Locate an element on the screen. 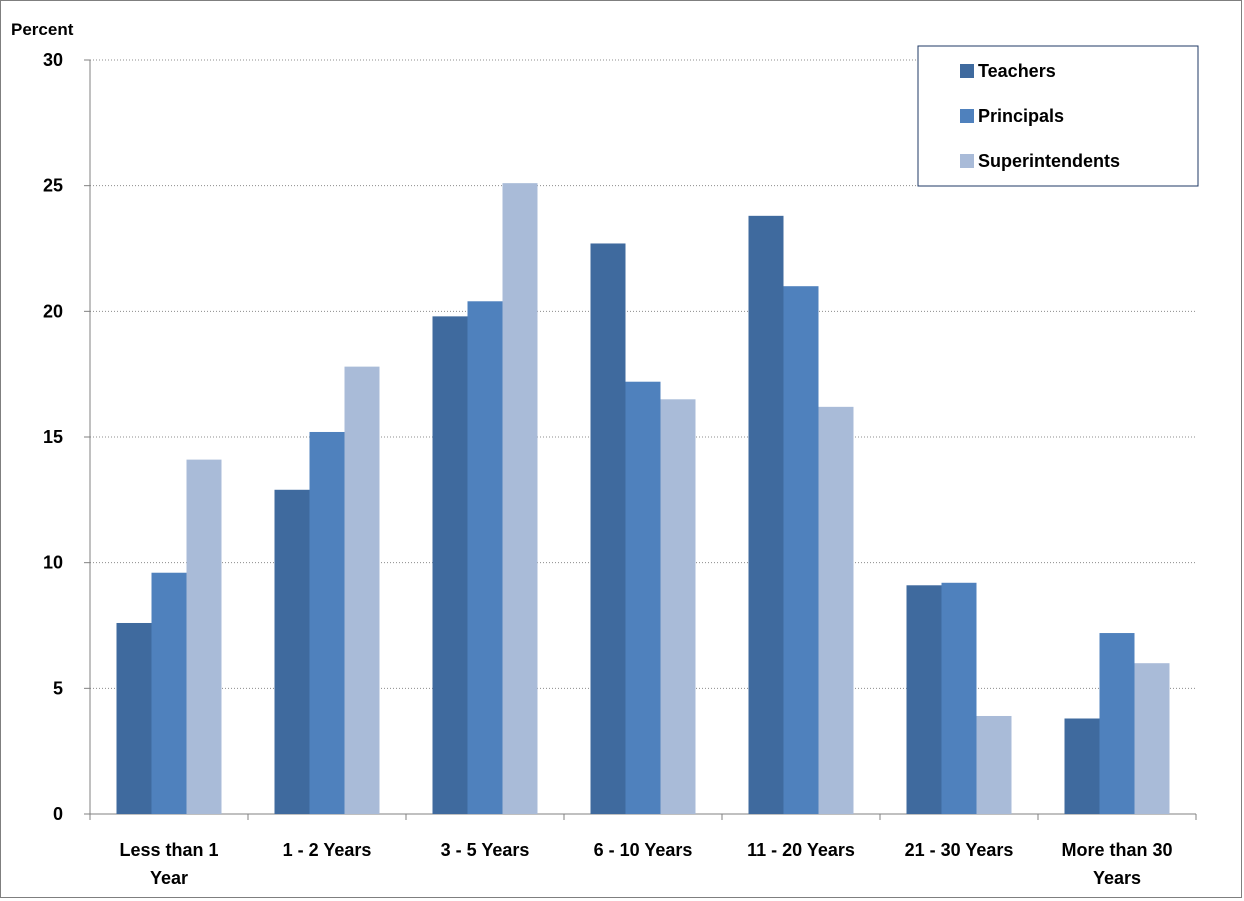 The width and height of the screenshot is (1244, 901). legend-label-superintendents: Superintendents is located at coordinates (1049, 161).